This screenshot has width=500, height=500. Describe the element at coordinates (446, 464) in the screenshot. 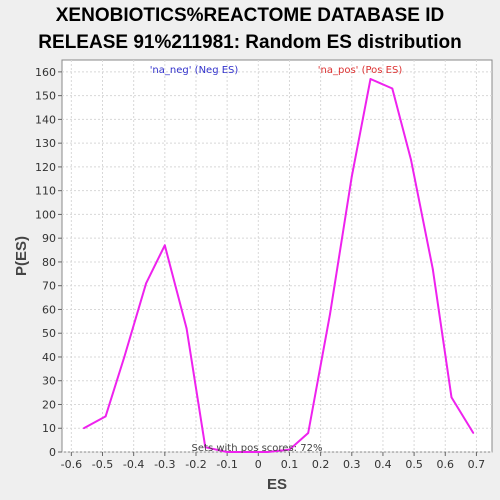

I see `x-tick-label: 0.6` at that location.